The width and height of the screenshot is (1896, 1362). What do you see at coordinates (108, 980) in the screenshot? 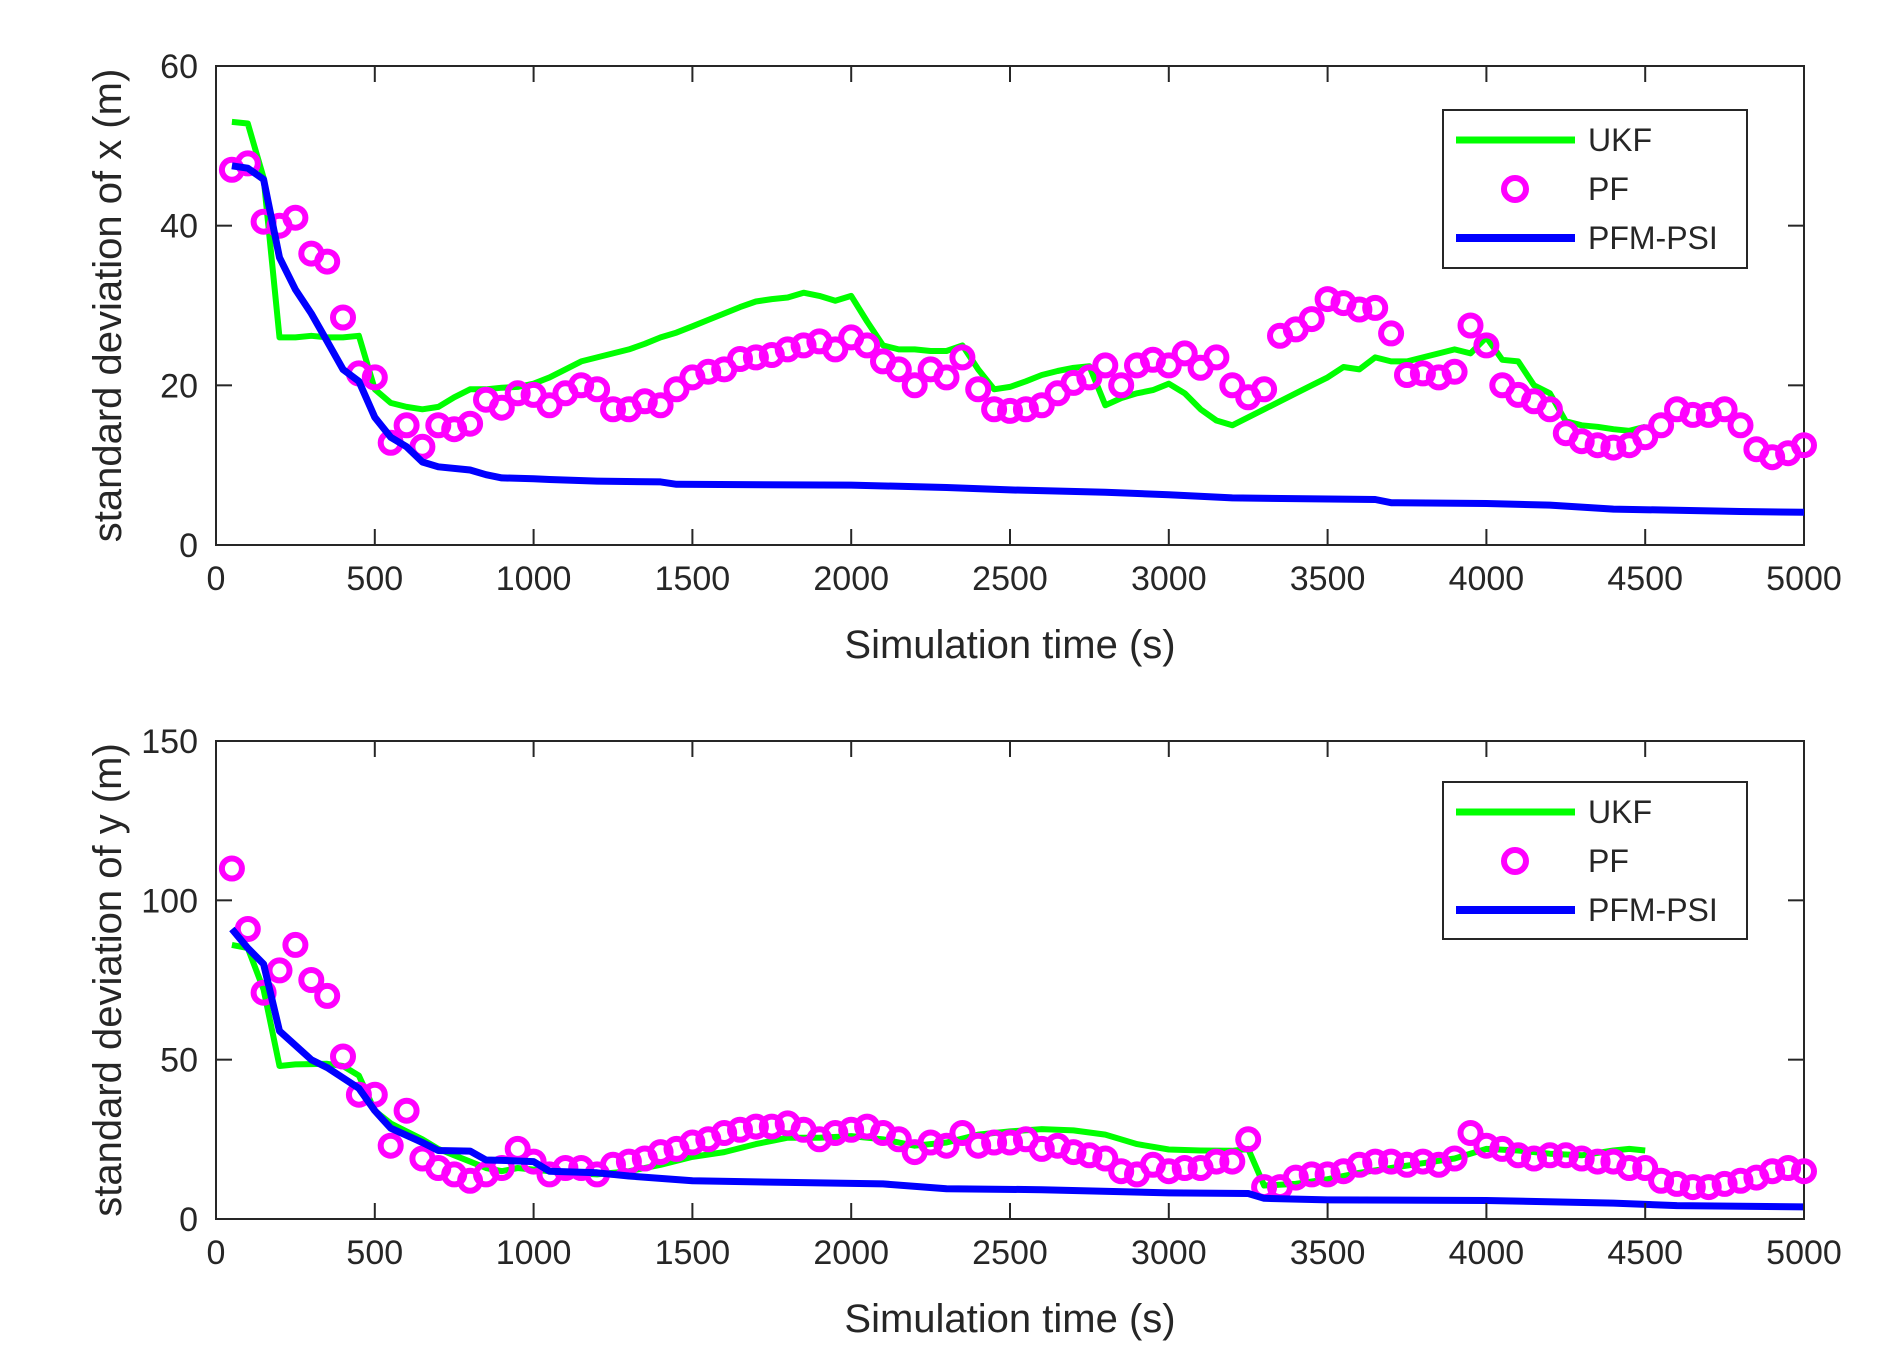
I see `y-axis-title-y: standard deviation of y (m)` at bounding box center [108, 980].